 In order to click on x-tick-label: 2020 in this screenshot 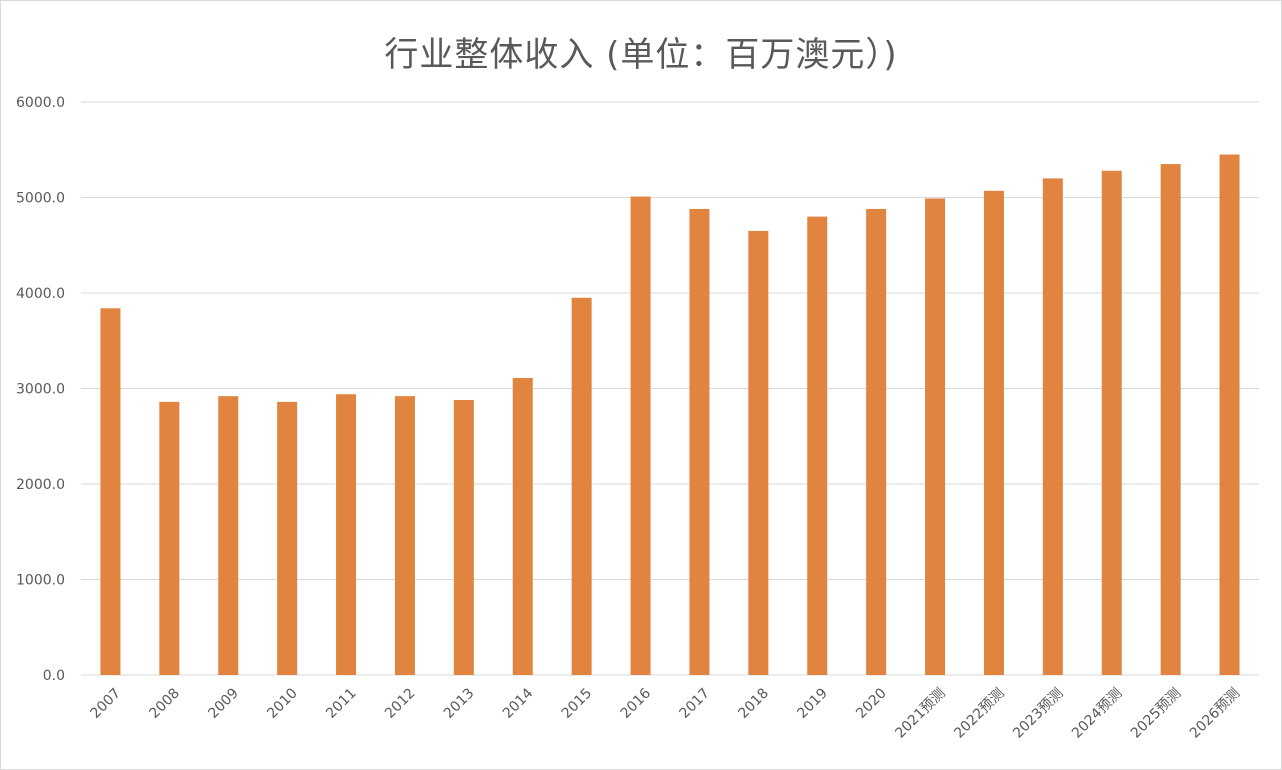, I will do `click(871, 703)`.